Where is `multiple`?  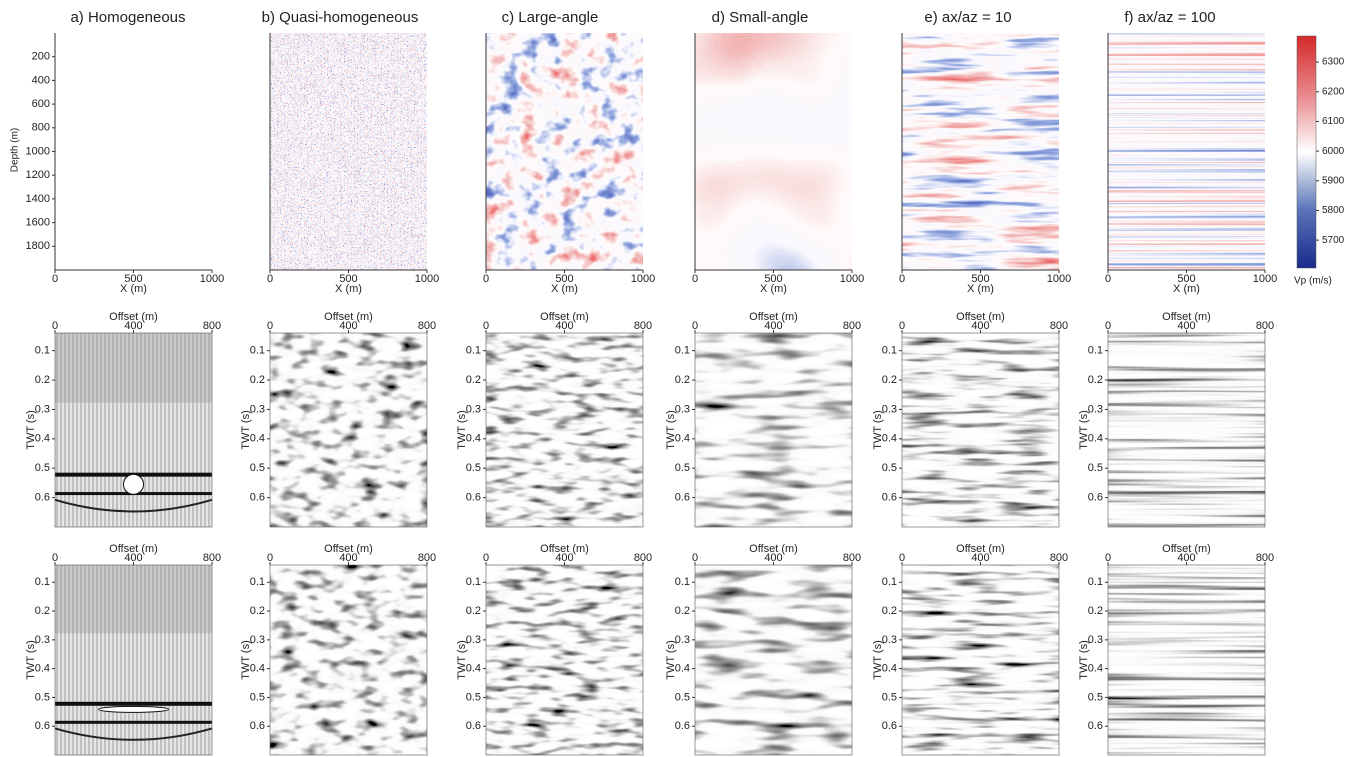
multiple is located at coordinates (133, 505).